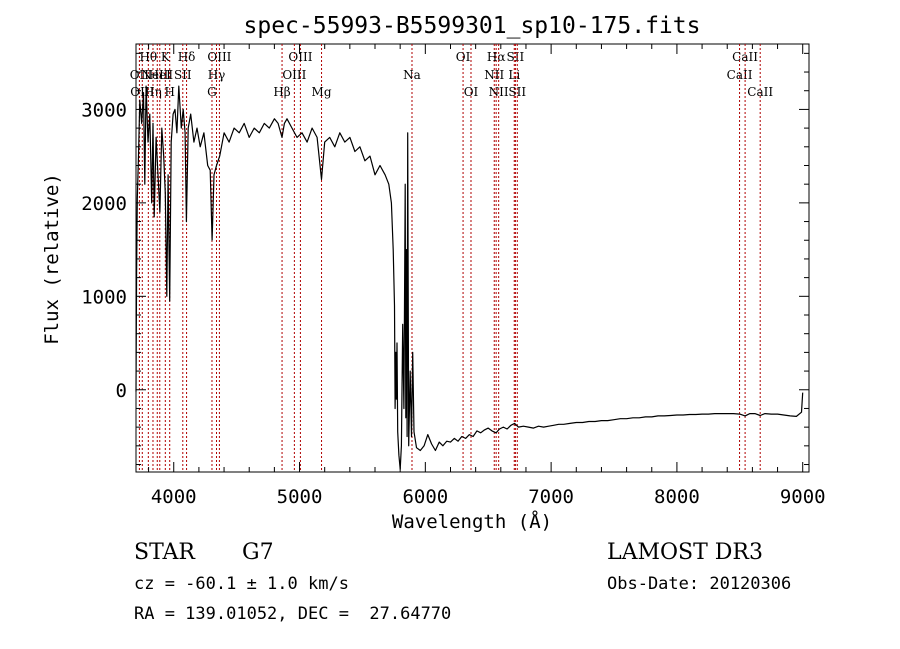 This screenshot has width=900, height=649. Describe the element at coordinates (160, 75) in the screenshot. I see `line-marker-label: HeI` at that location.